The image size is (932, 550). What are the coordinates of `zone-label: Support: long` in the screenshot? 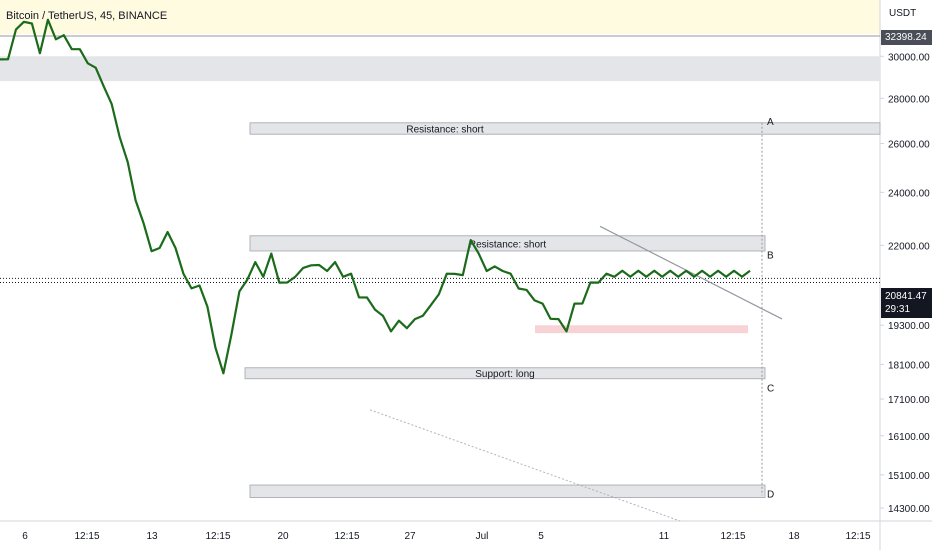 It's located at (505, 374).